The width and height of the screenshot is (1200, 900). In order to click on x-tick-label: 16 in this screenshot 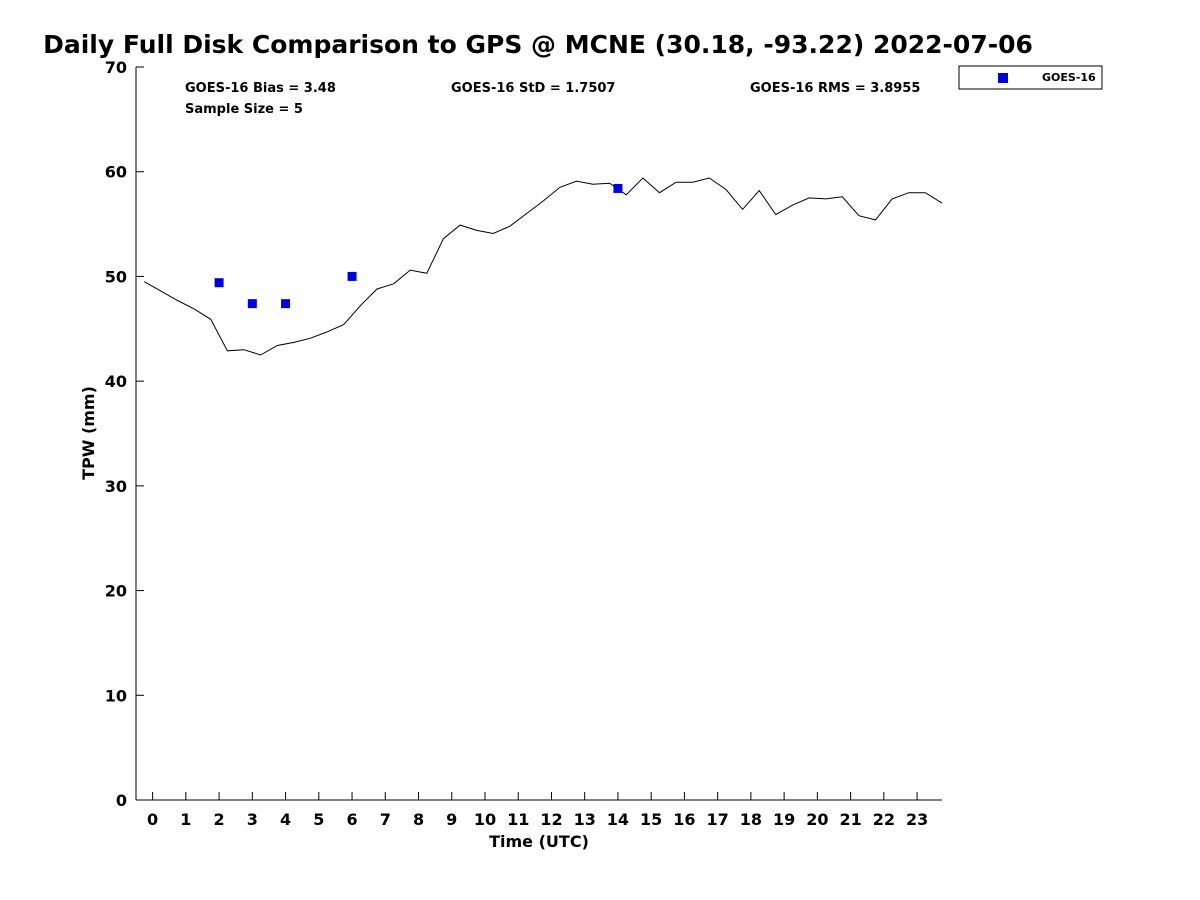, I will do `click(684, 819)`.